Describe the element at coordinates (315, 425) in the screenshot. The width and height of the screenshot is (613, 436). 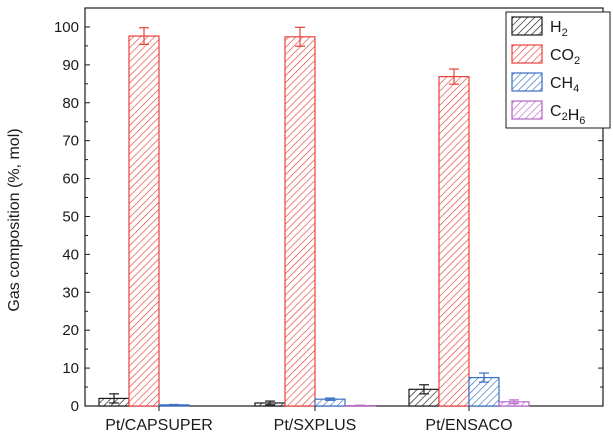
I see `x-tick-label: Pt/SXPLUS` at that location.